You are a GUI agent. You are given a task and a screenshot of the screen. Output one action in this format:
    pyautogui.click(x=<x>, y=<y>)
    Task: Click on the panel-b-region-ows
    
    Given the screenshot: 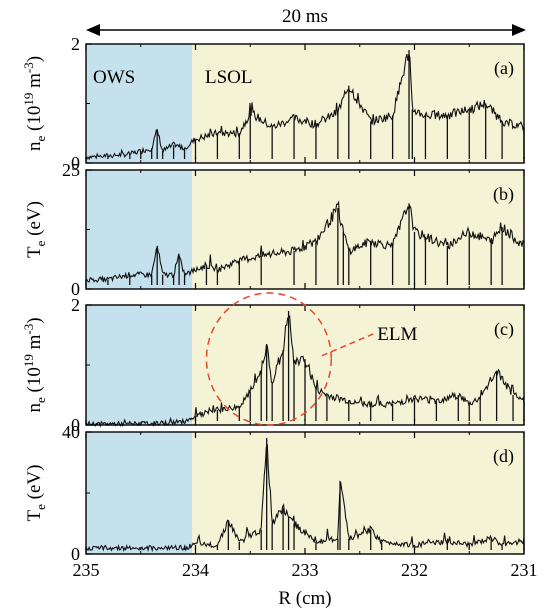 What is the action you would take?
    pyautogui.click(x=139, y=229)
    